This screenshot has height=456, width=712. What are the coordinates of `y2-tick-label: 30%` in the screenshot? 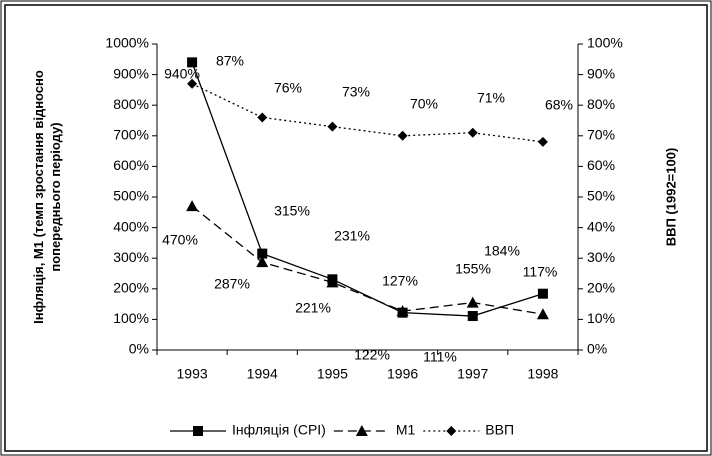 It's located at (601, 257).